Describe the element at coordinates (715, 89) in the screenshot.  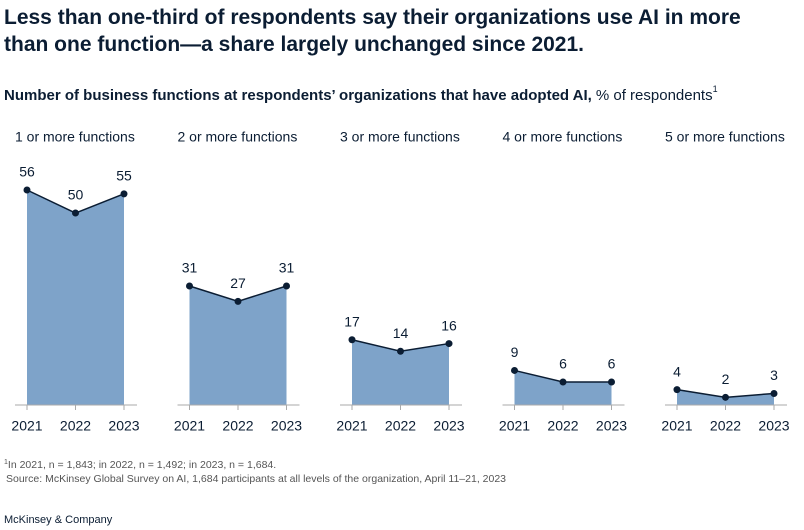
I see `subtitle-note: 1` at that location.